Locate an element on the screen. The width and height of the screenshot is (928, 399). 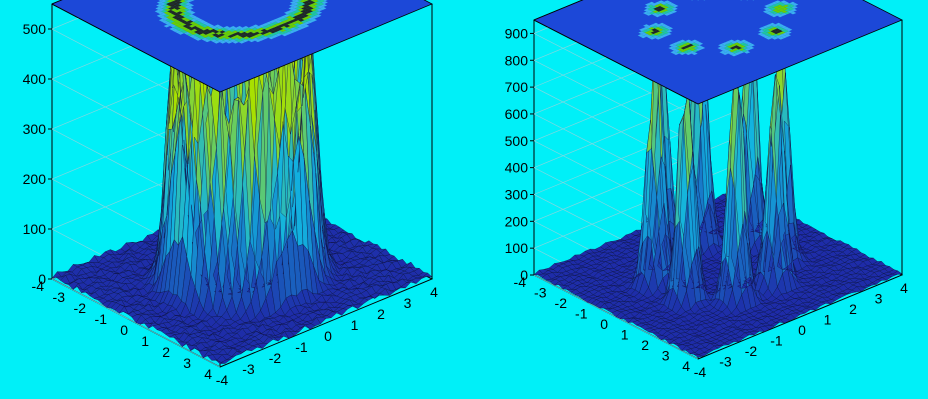
z-tick-label: 200 is located at coordinates (35, 179).